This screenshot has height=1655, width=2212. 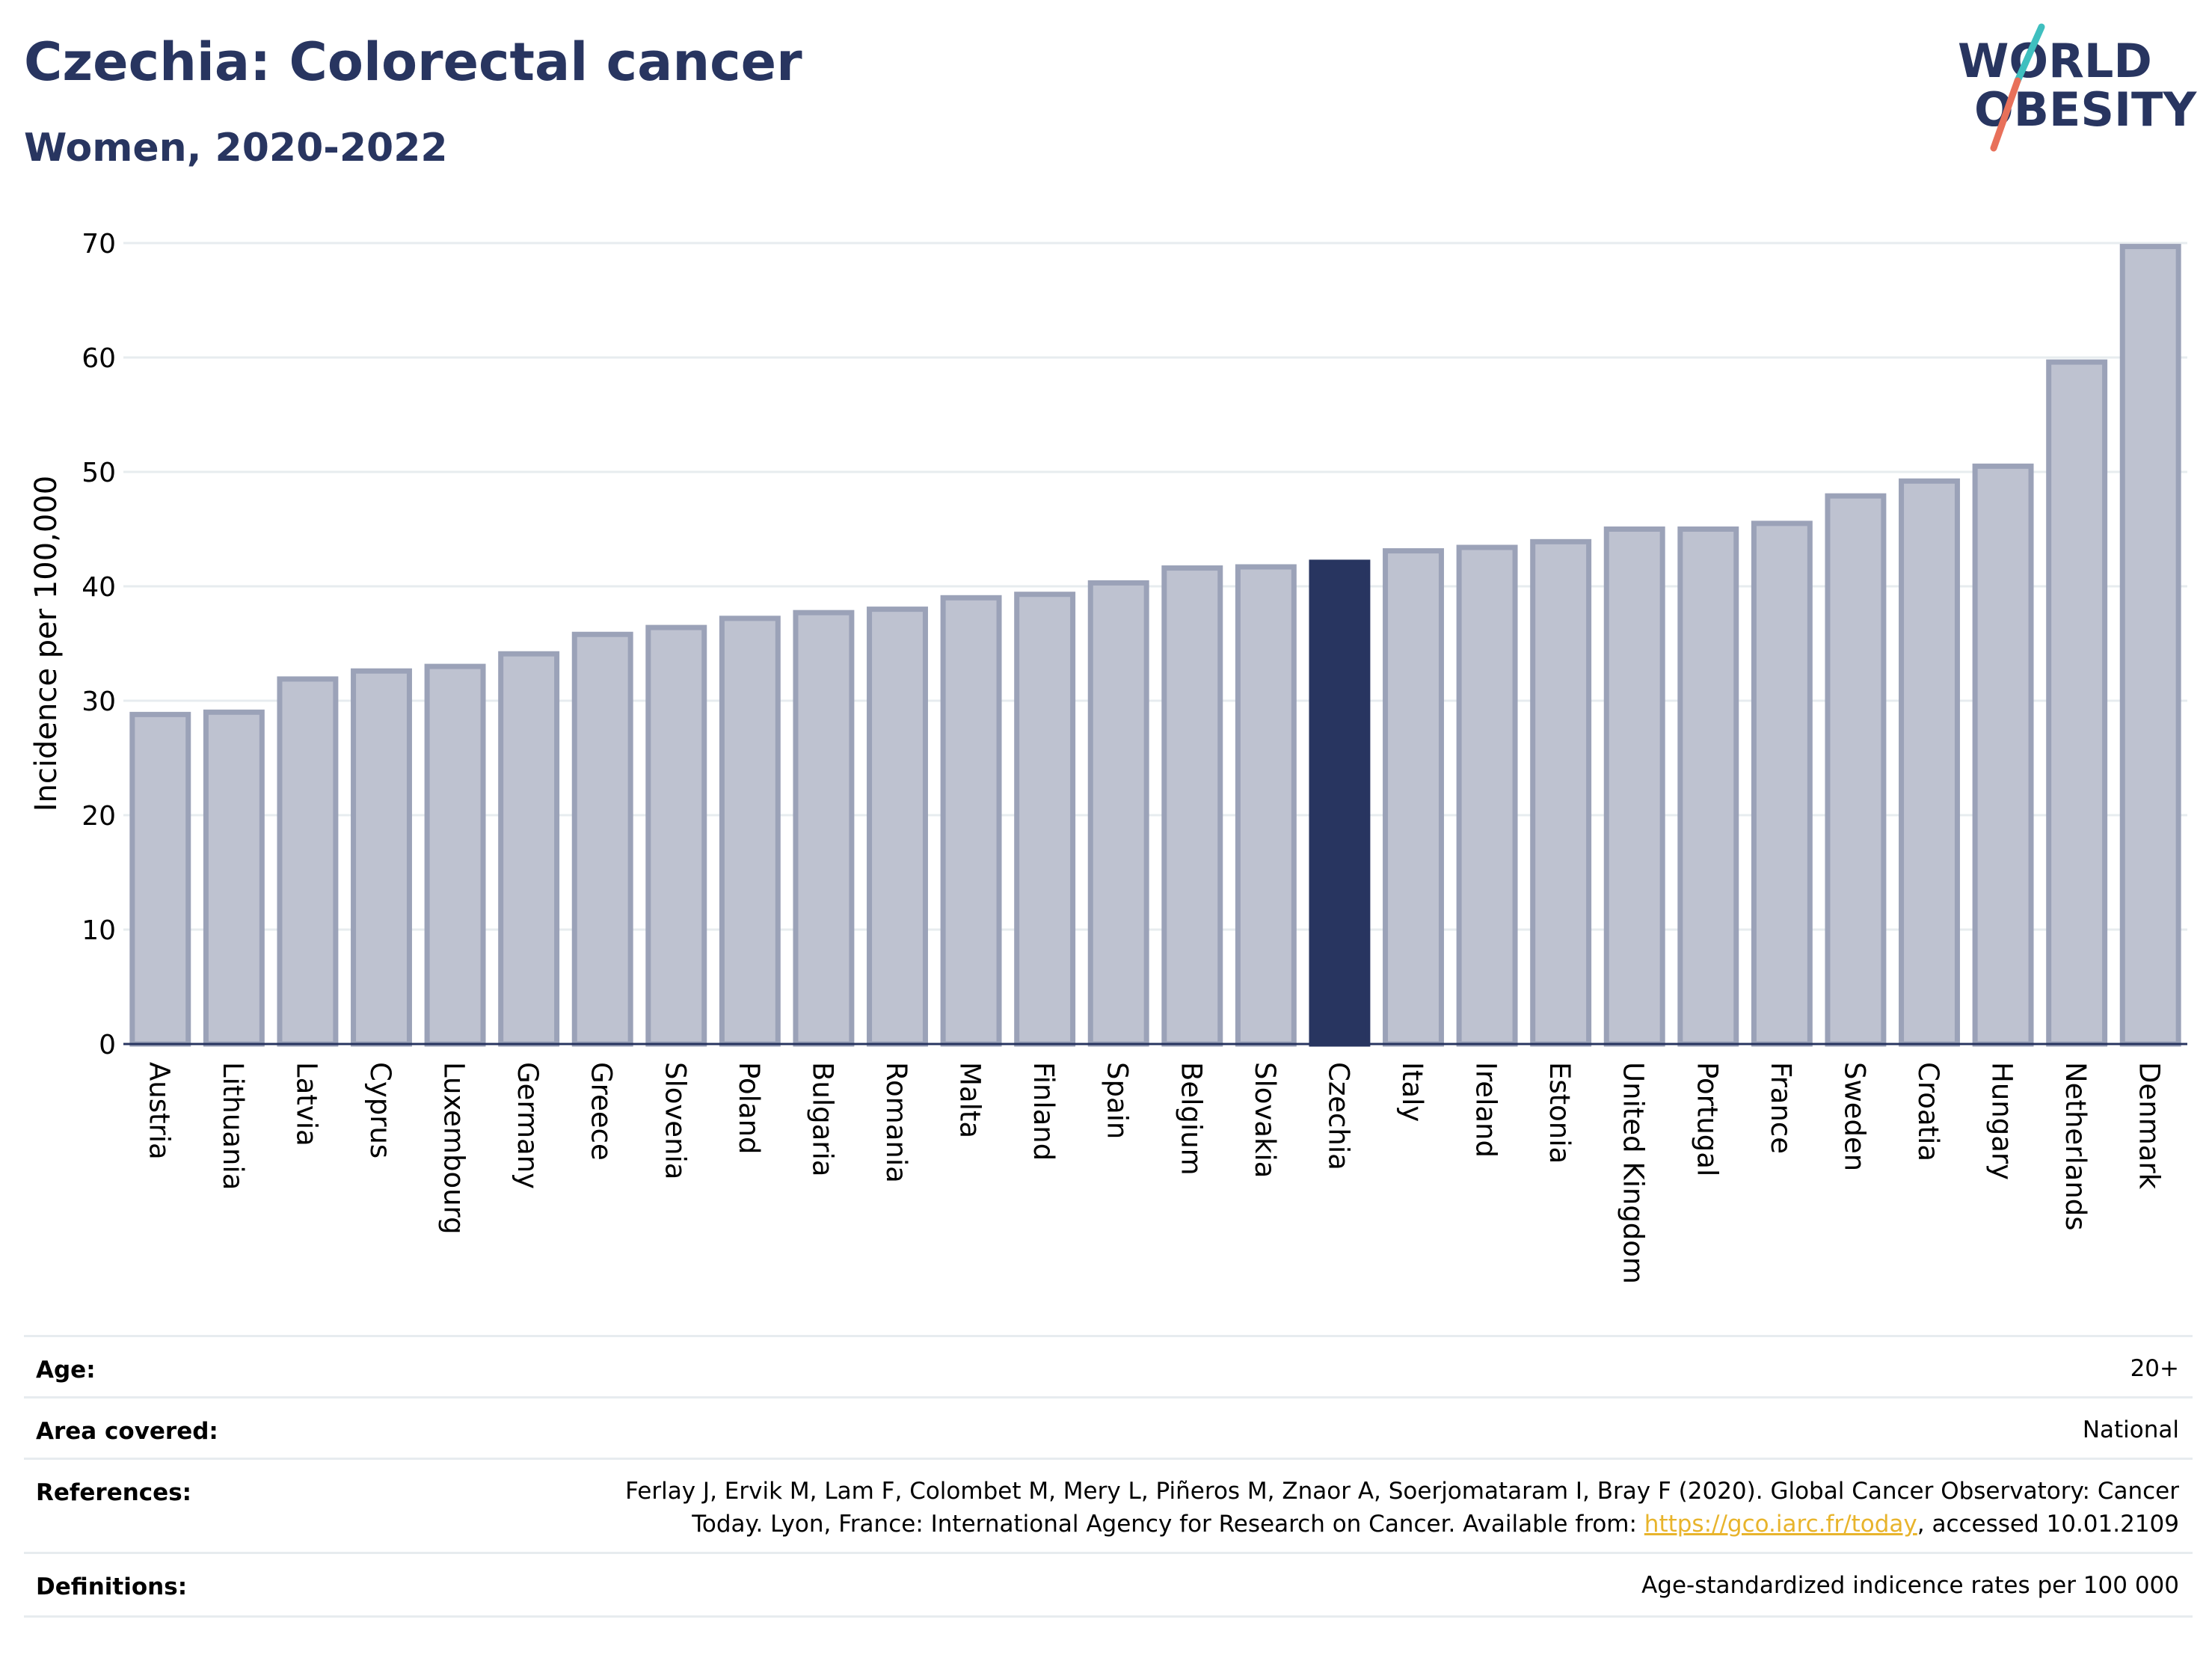 I want to click on x-tick-label: Denmark, so click(x=2149, y=1126).